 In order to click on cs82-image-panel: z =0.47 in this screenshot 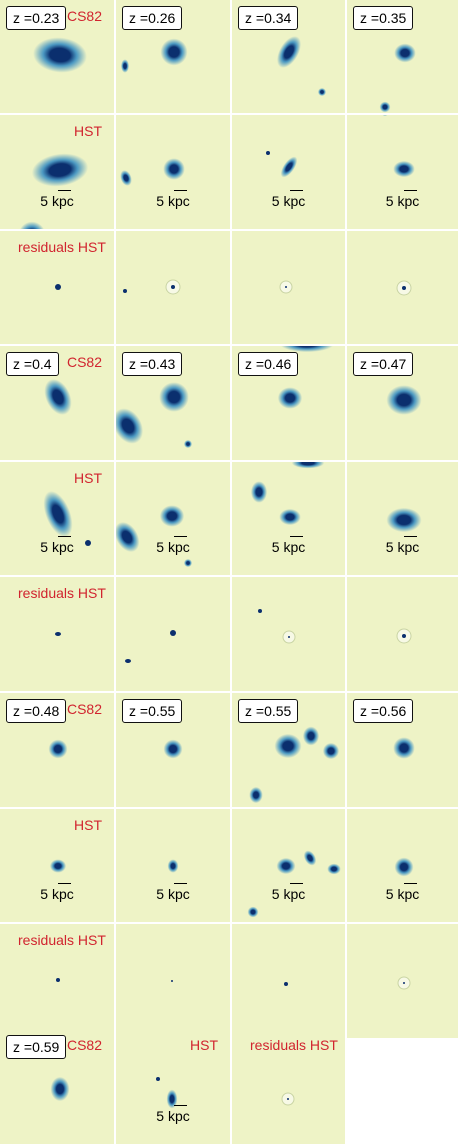, I will do `click(402, 403)`.